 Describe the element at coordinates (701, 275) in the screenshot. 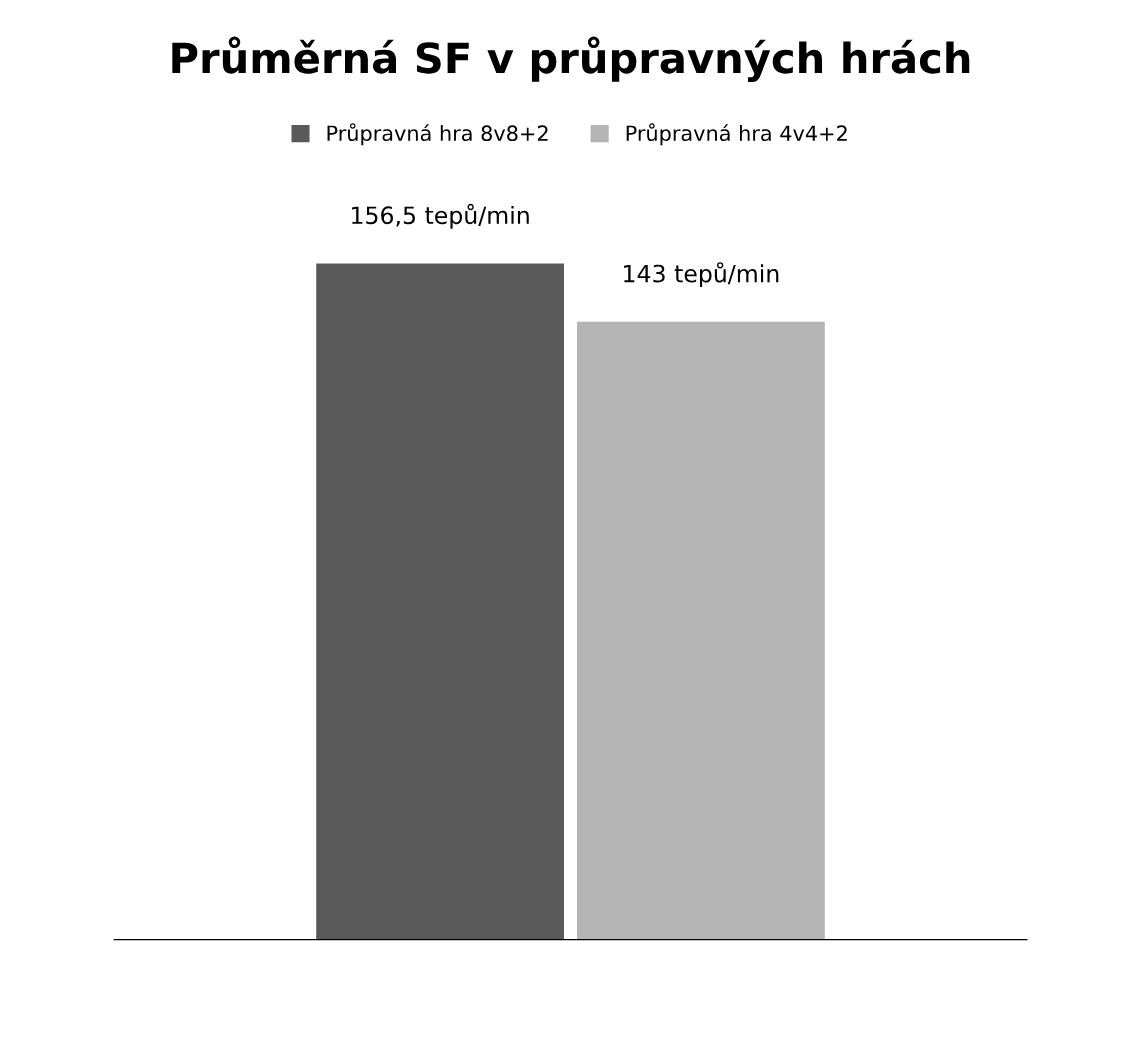

I see `data-label: 143 tepů/min` at that location.